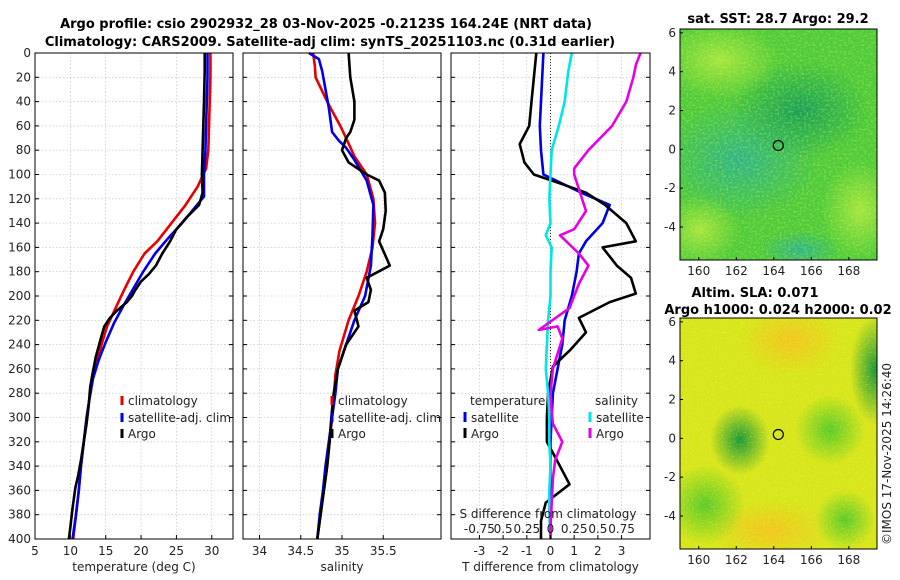 The width and height of the screenshot is (900, 580). I want to click on sst-map-ticks: 160 162 164 166 168 -4 -2 0 2 4 6, so click(762, 152).